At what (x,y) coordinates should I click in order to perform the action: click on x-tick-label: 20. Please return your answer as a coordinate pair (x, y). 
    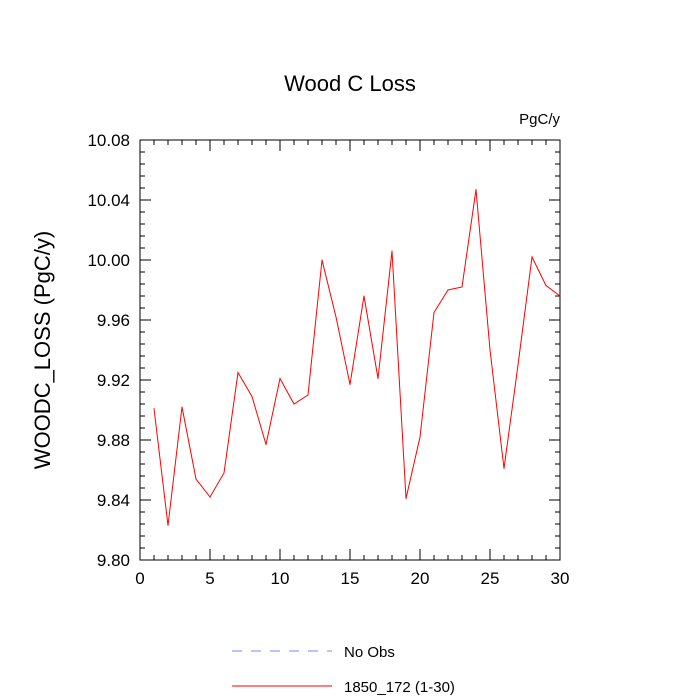
    Looking at the image, I should click on (420, 578).